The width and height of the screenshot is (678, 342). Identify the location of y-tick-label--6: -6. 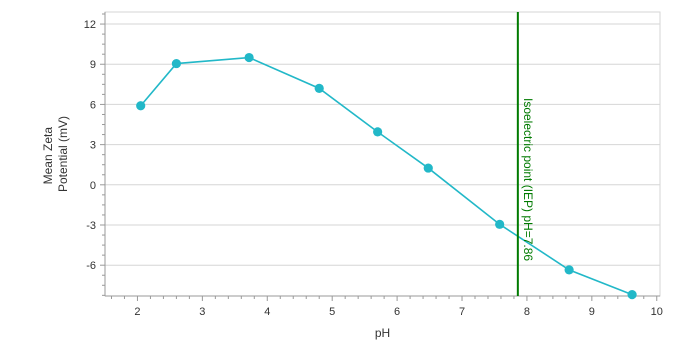
(91, 266).